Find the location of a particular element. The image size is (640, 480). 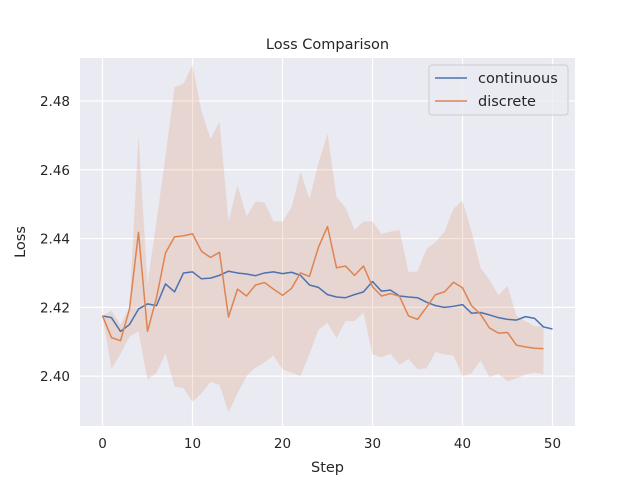

x-tick-label: 10 is located at coordinates (192, 444).